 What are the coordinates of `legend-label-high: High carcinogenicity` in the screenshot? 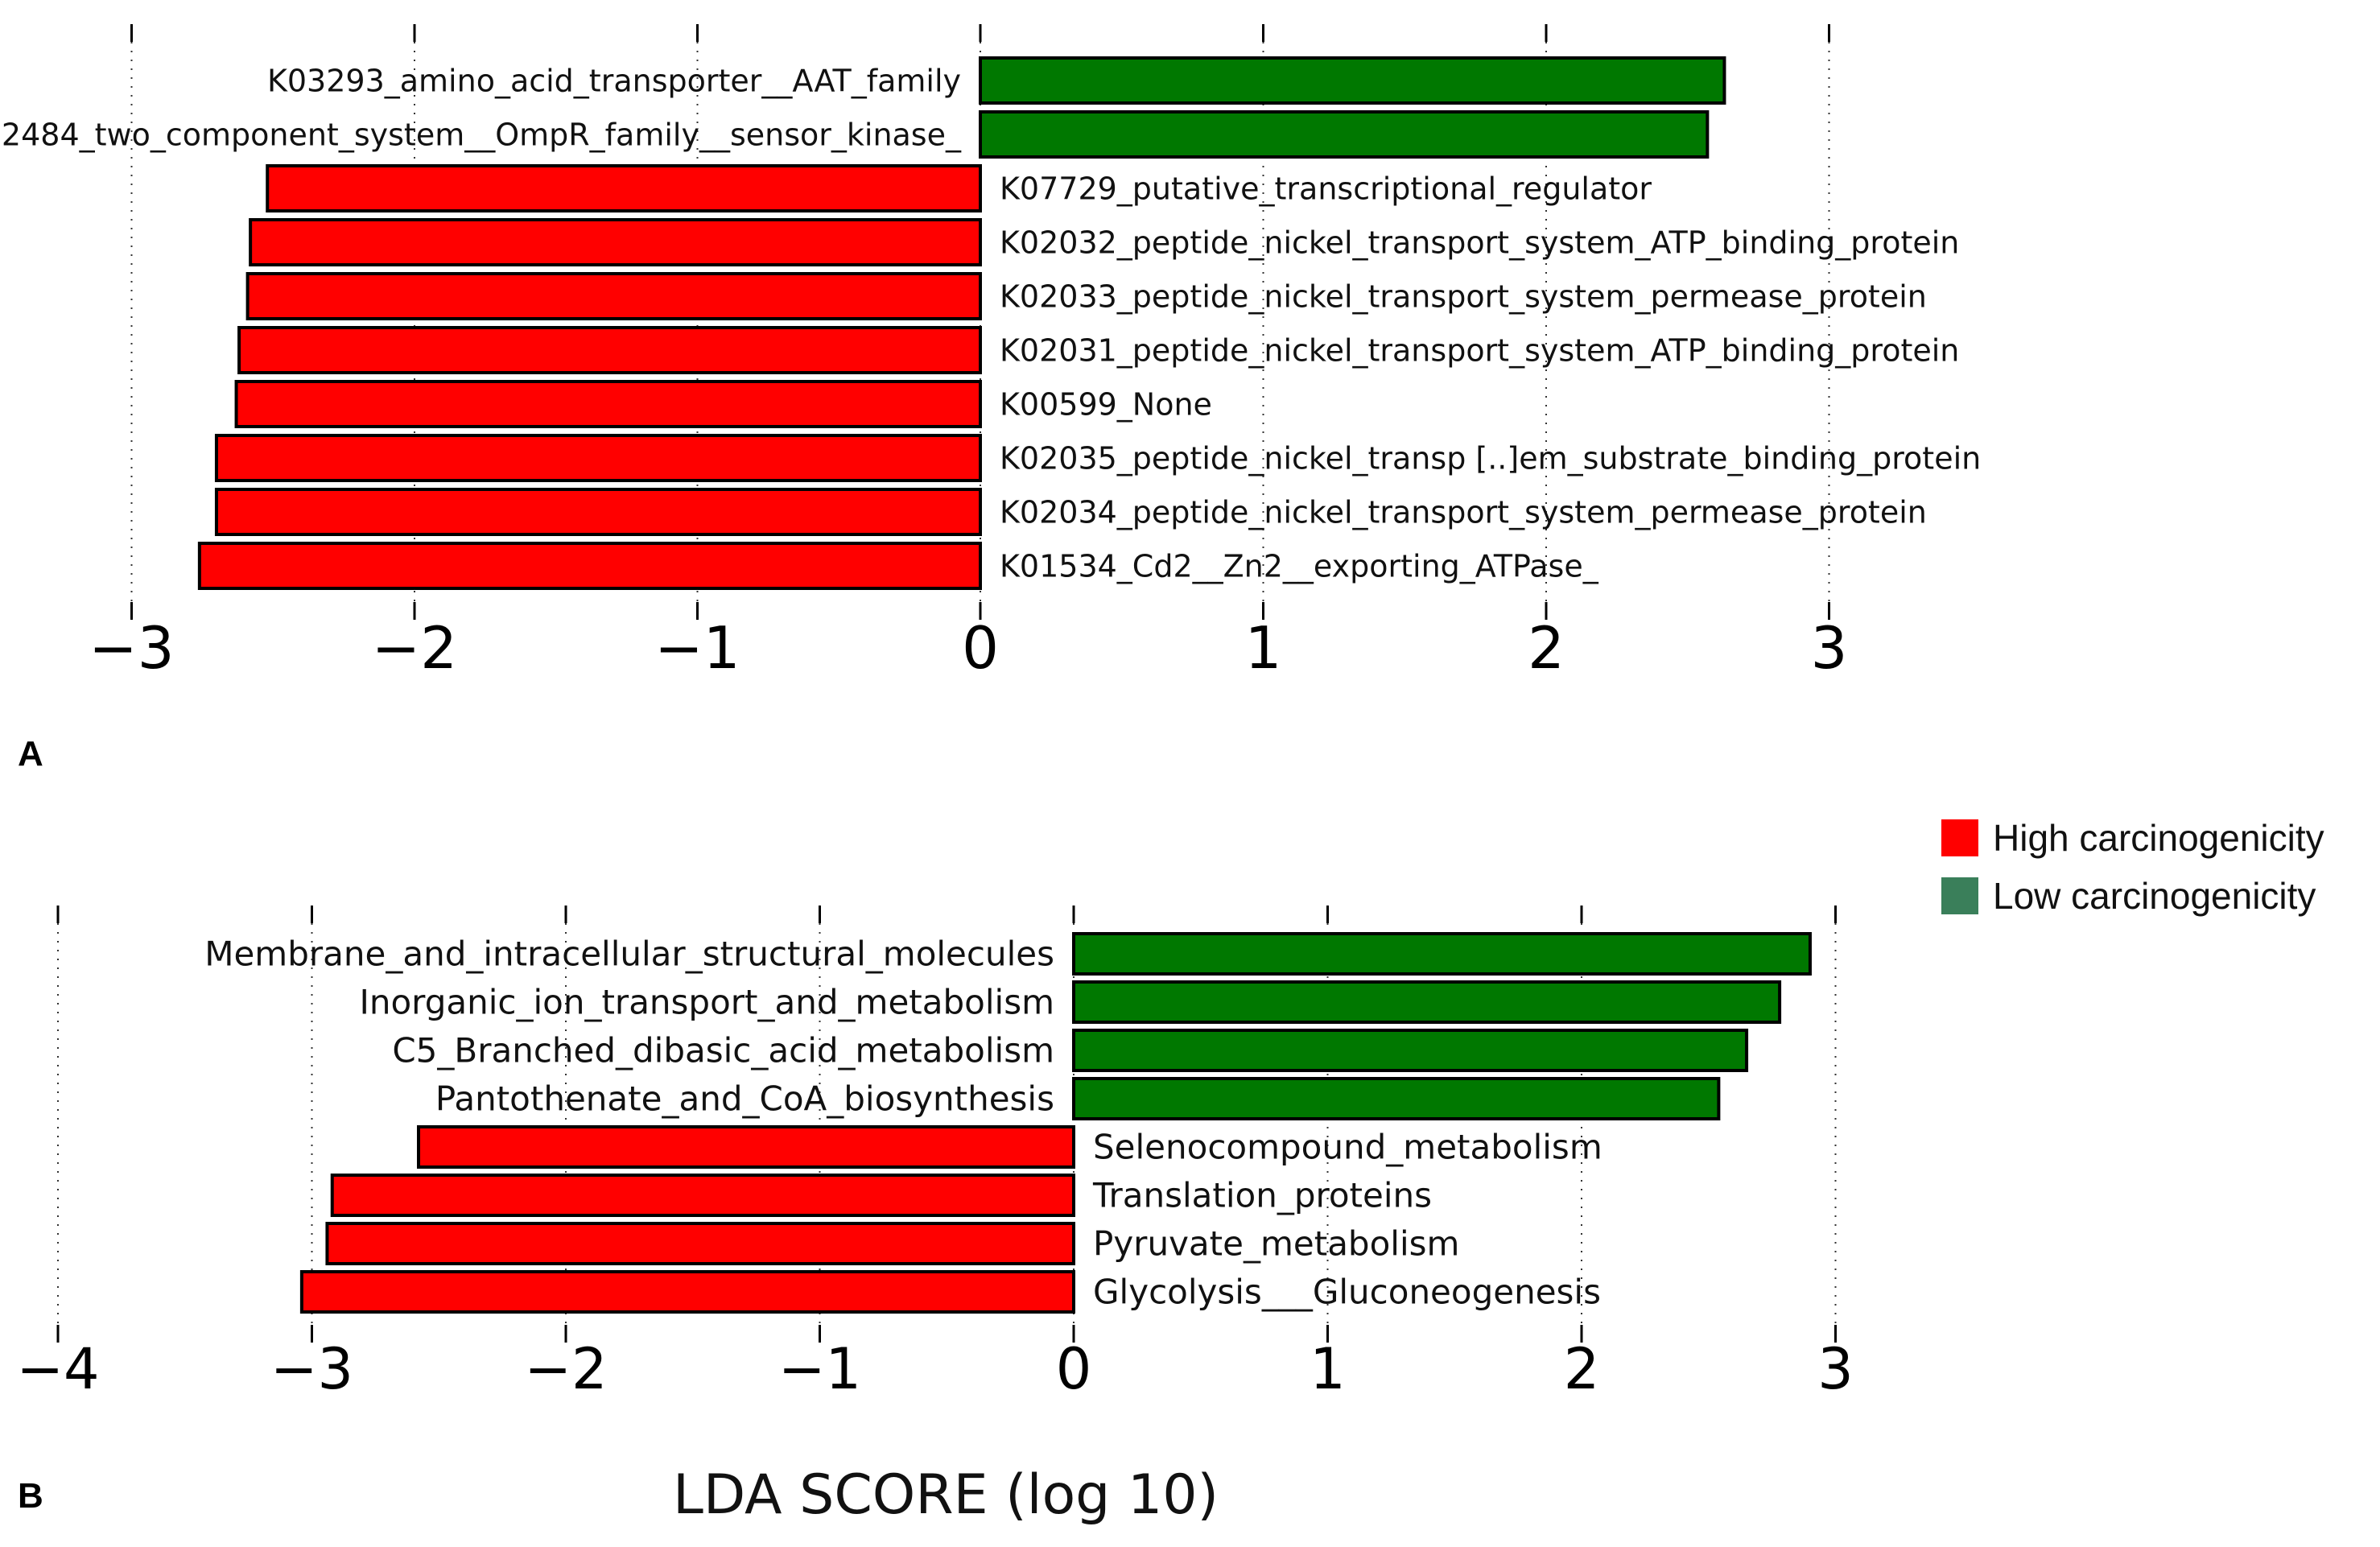 It's located at (2158, 838).